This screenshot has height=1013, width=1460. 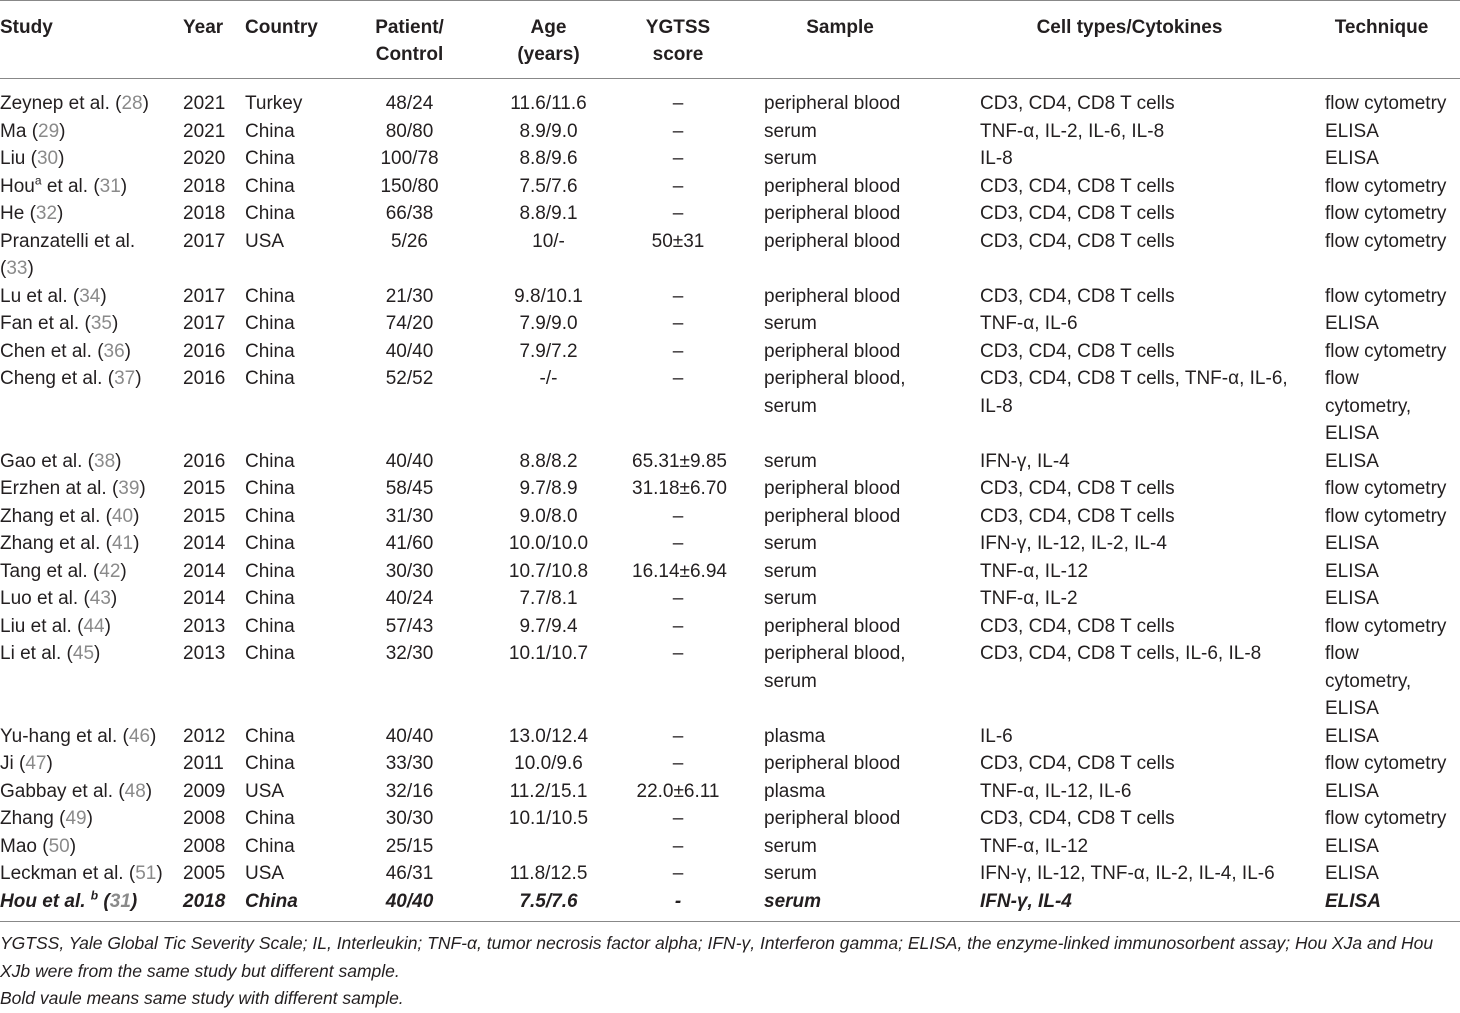 I want to click on year-cell: 2009, so click(x=204, y=791).